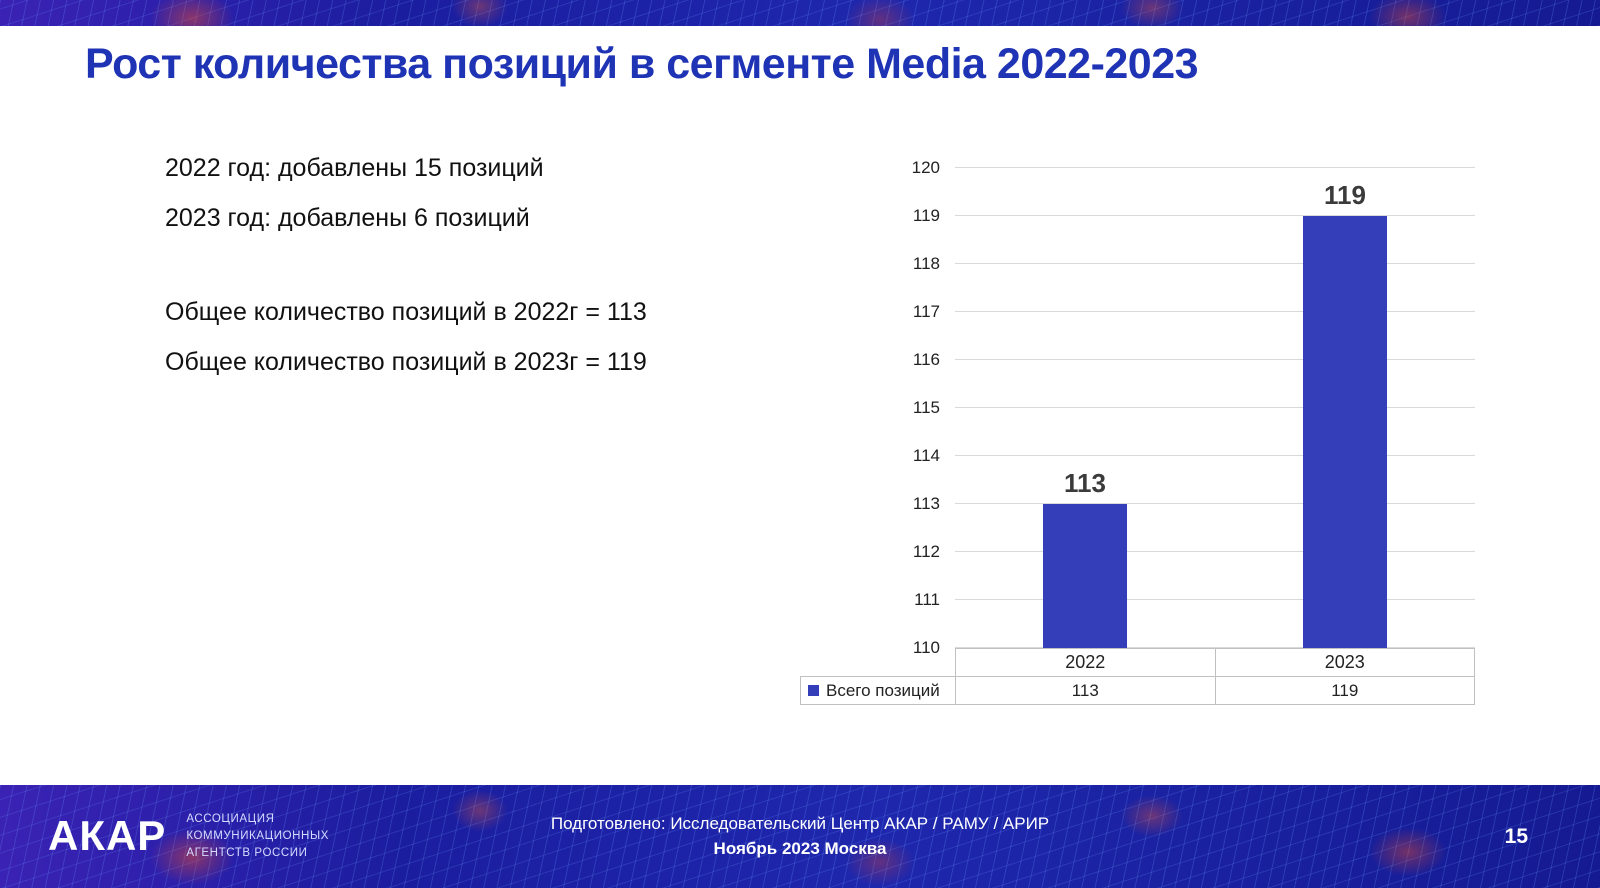 The image size is (1600, 888). What do you see at coordinates (1137, 690) in the screenshot?
I see `legend-row: Всего позиций 113 119` at bounding box center [1137, 690].